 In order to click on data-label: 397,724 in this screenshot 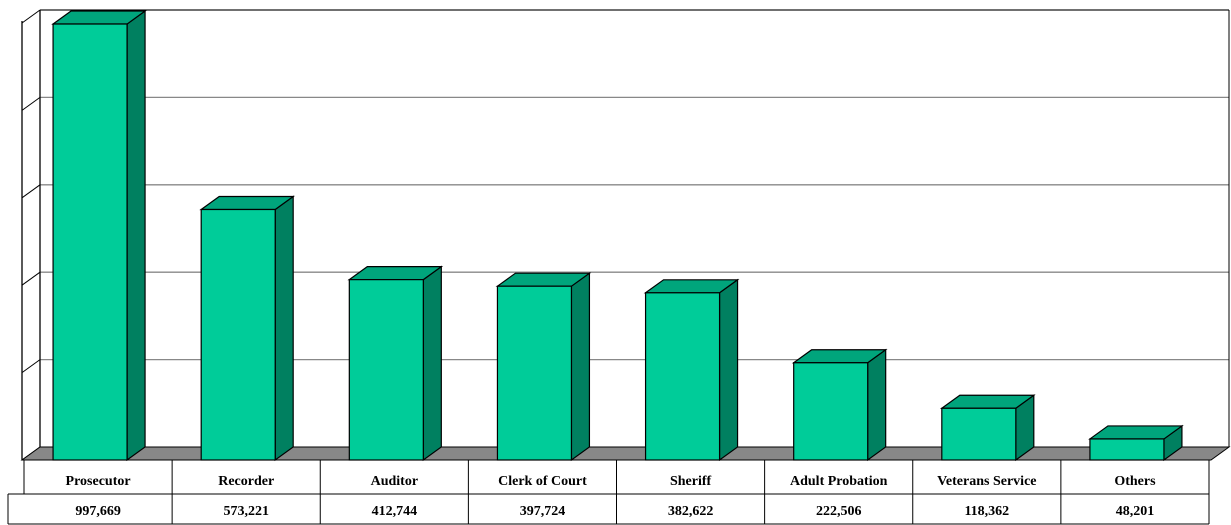, I will do `click(543, 511)`.